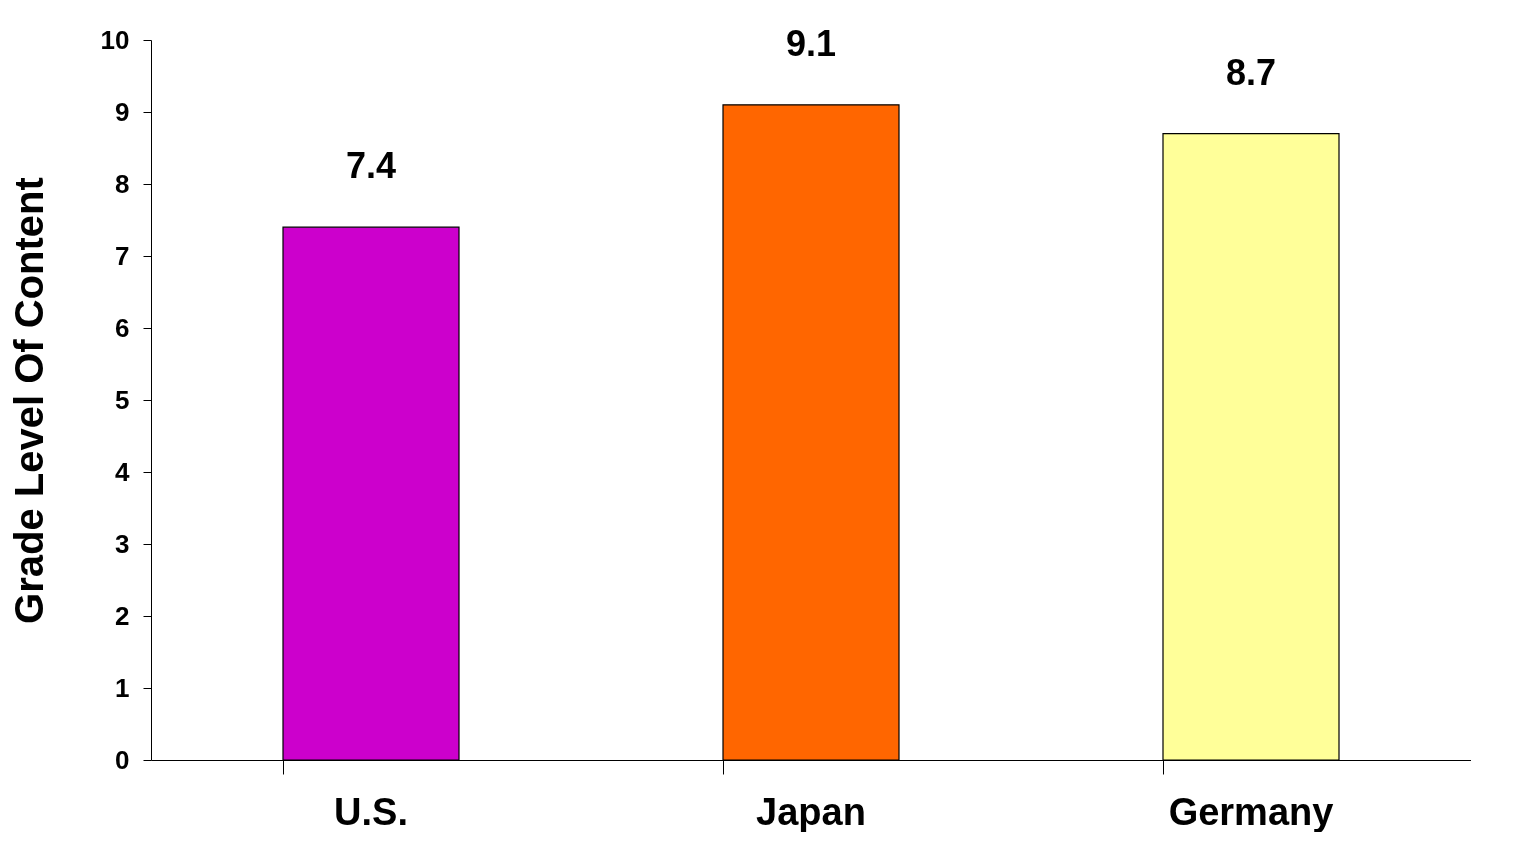 The image size is (1513, 858). Describe the element at coordinates (122, 255) in the screenshot. I see `y-tick-label: 7` at that location.